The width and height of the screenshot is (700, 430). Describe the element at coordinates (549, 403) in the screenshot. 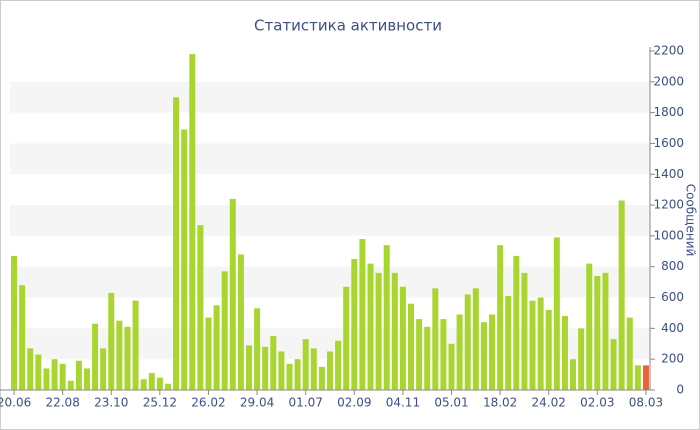

I see `x-tick-label: 24.02` at that location.